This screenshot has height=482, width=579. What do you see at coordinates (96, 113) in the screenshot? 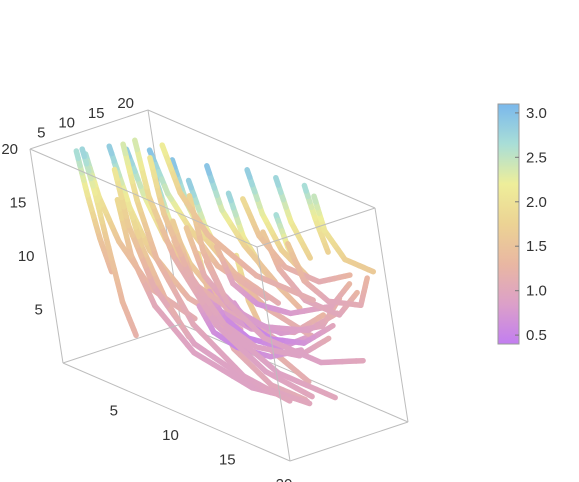
I see `y-tick-label: 15` at bounding box center [96, 113].